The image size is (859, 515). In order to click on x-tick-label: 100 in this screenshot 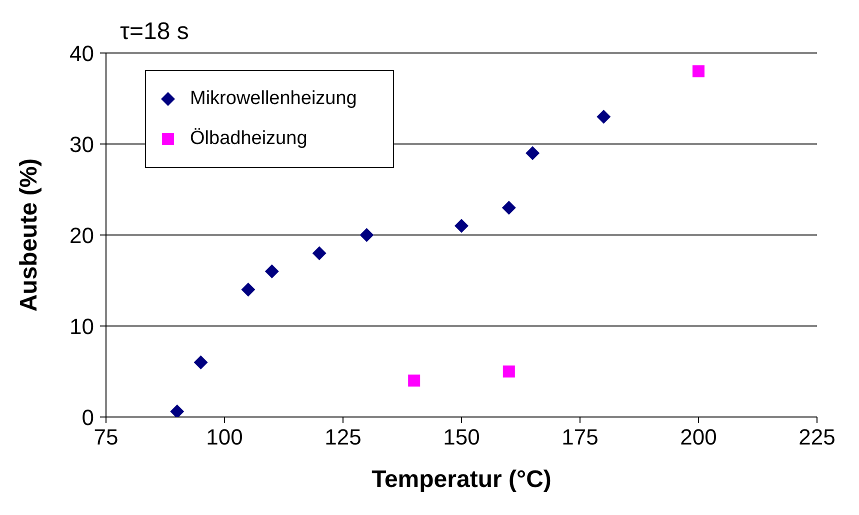, I will do `click(224, 437)`.